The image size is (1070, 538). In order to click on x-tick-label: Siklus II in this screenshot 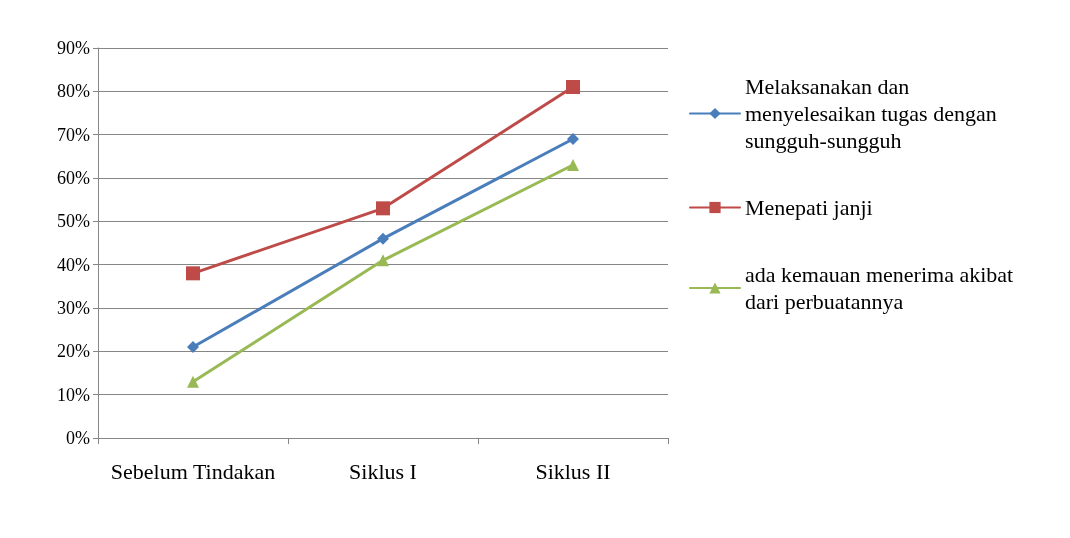, I will do `click(573, 471)`.